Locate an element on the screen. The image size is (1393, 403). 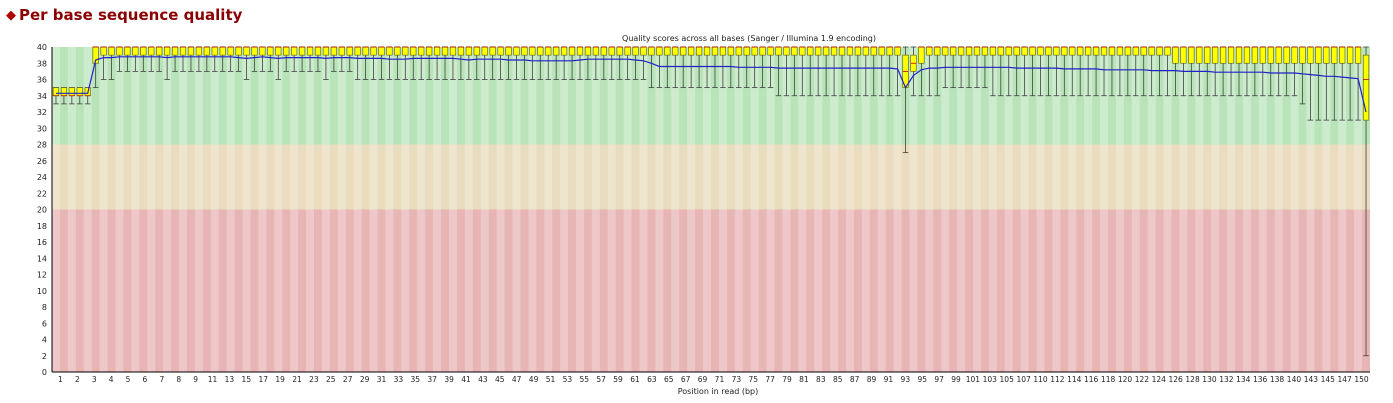
x-tick-label: 77 is located at coordinates (770, 379).